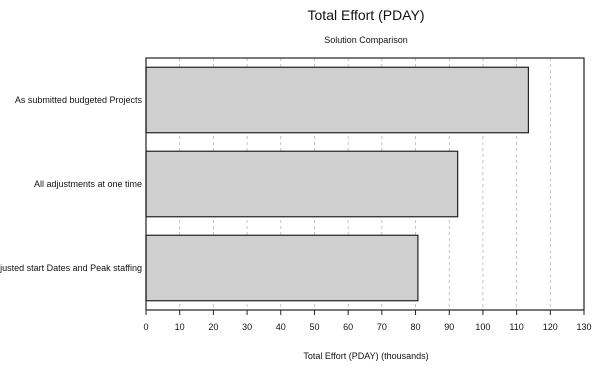 Image resolution: width=592 pixels, height=369 pixels. Describe the element at coordinates (550, 327) in the screenshot. I see `x-tick-label: 120` at that location.